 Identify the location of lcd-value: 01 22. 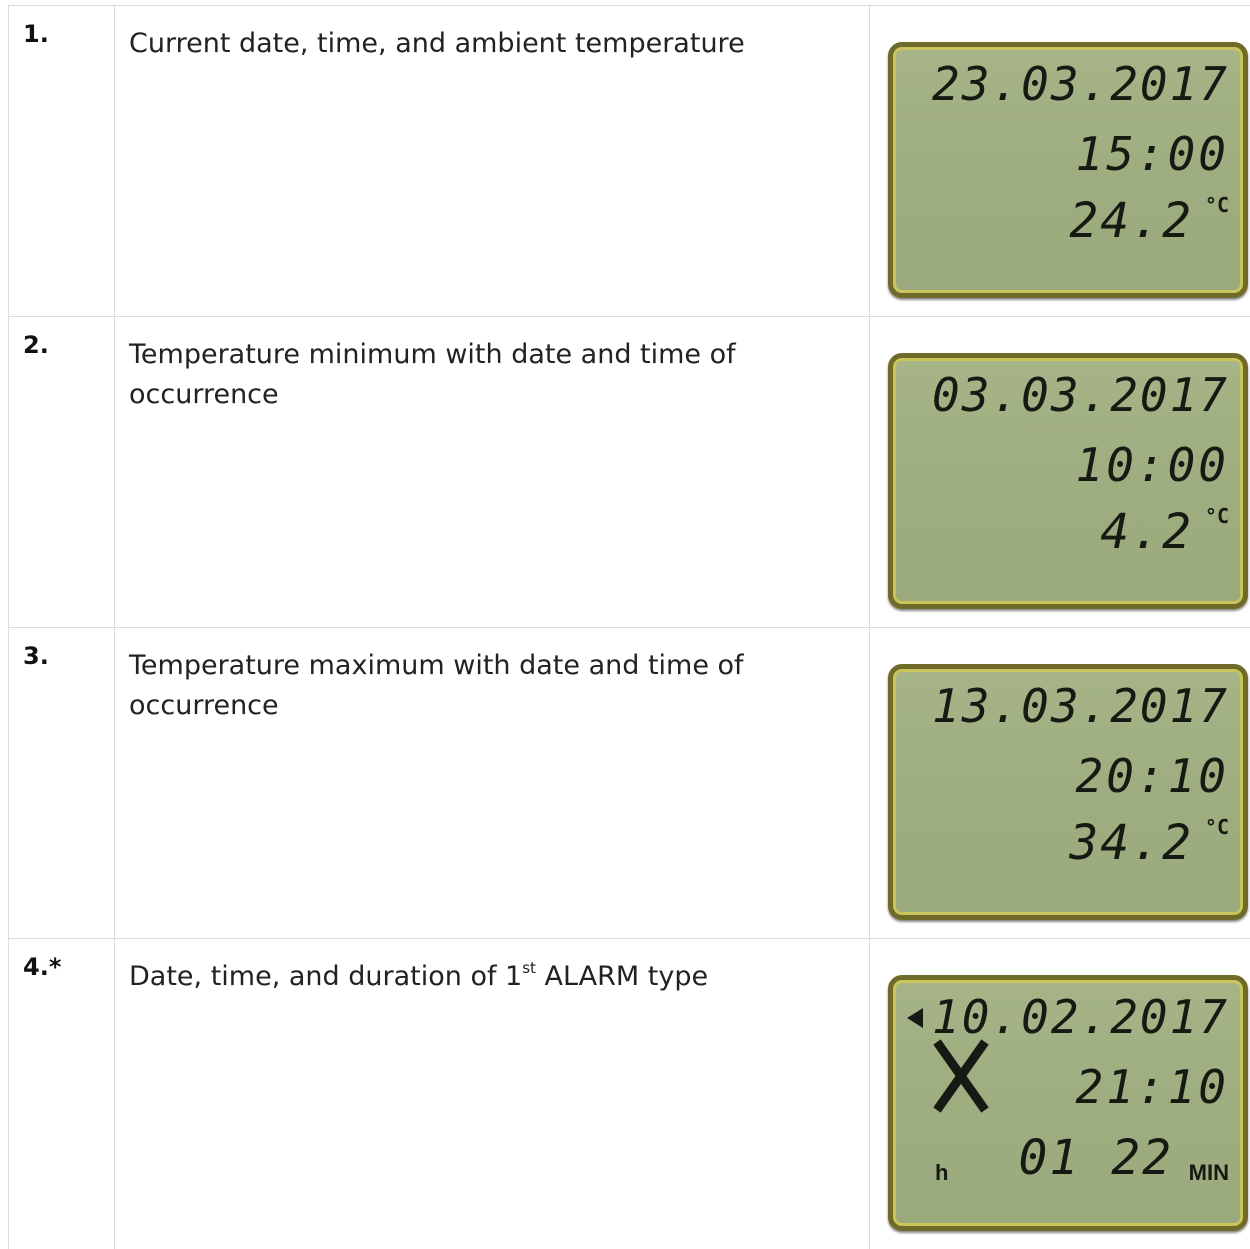
(1095, 1158).